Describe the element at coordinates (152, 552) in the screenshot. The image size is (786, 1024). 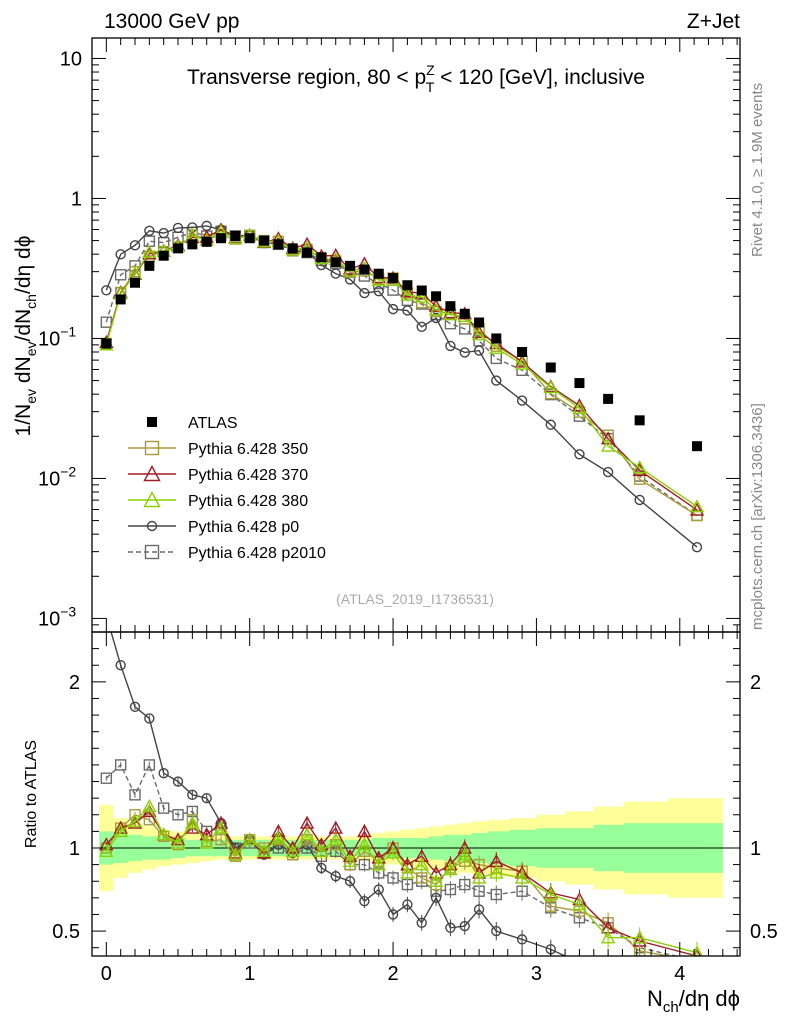
I see `legend-marker-p2010` at that location.